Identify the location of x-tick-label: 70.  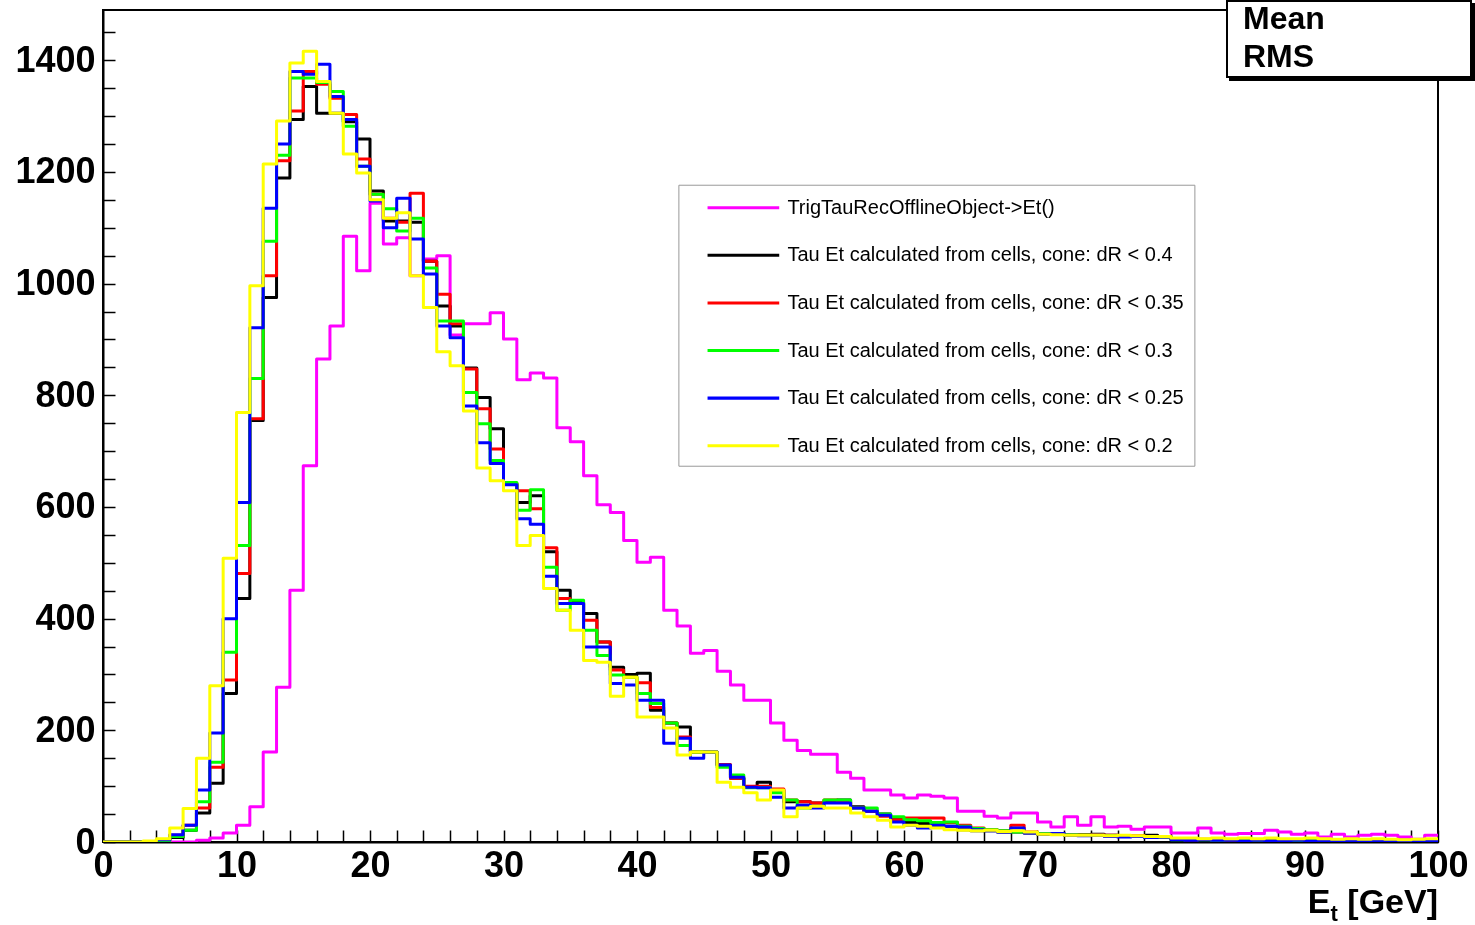
(1038, 864).